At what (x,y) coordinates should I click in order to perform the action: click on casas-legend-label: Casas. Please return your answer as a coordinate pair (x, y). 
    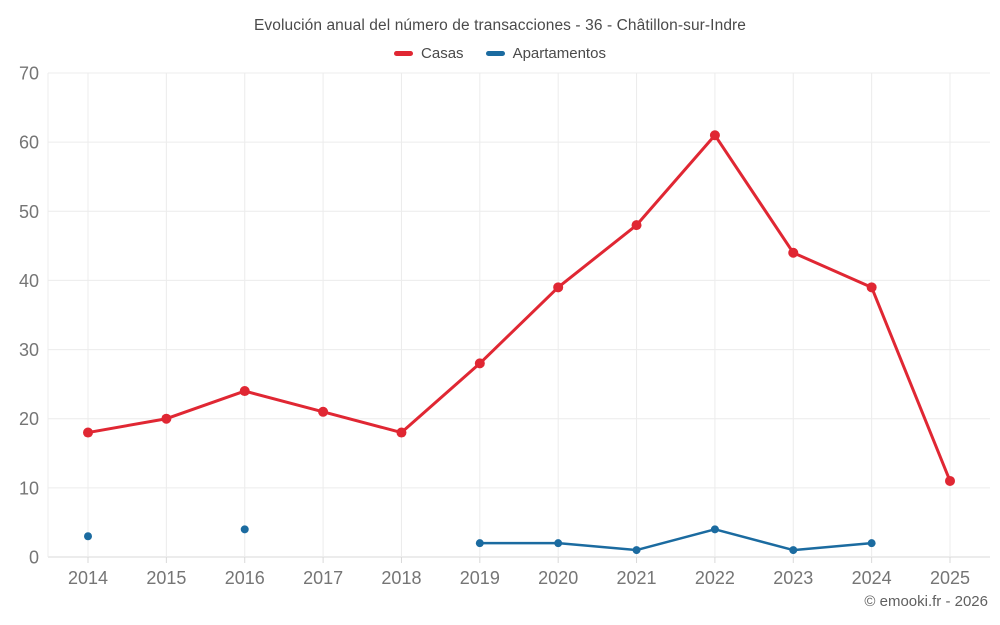
    Looking at the image, I should click on (442, 53).